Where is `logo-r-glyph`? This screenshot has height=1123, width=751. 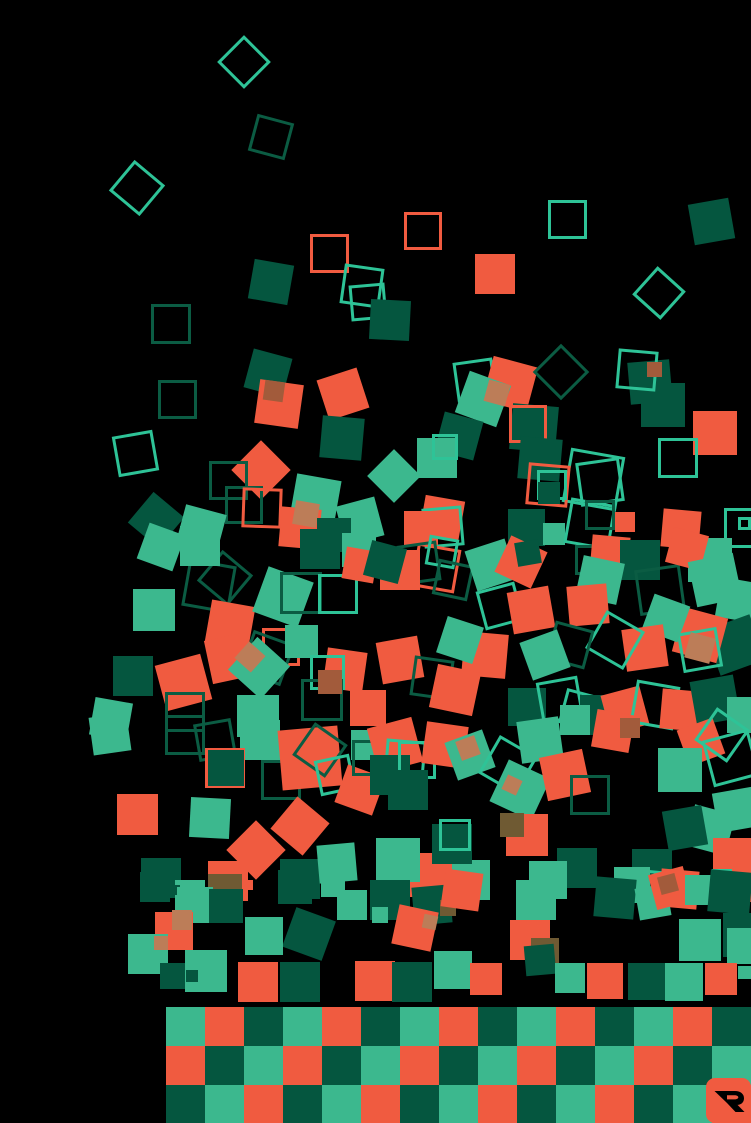
logo-r-glyph is located at coordinates (732, 1101).